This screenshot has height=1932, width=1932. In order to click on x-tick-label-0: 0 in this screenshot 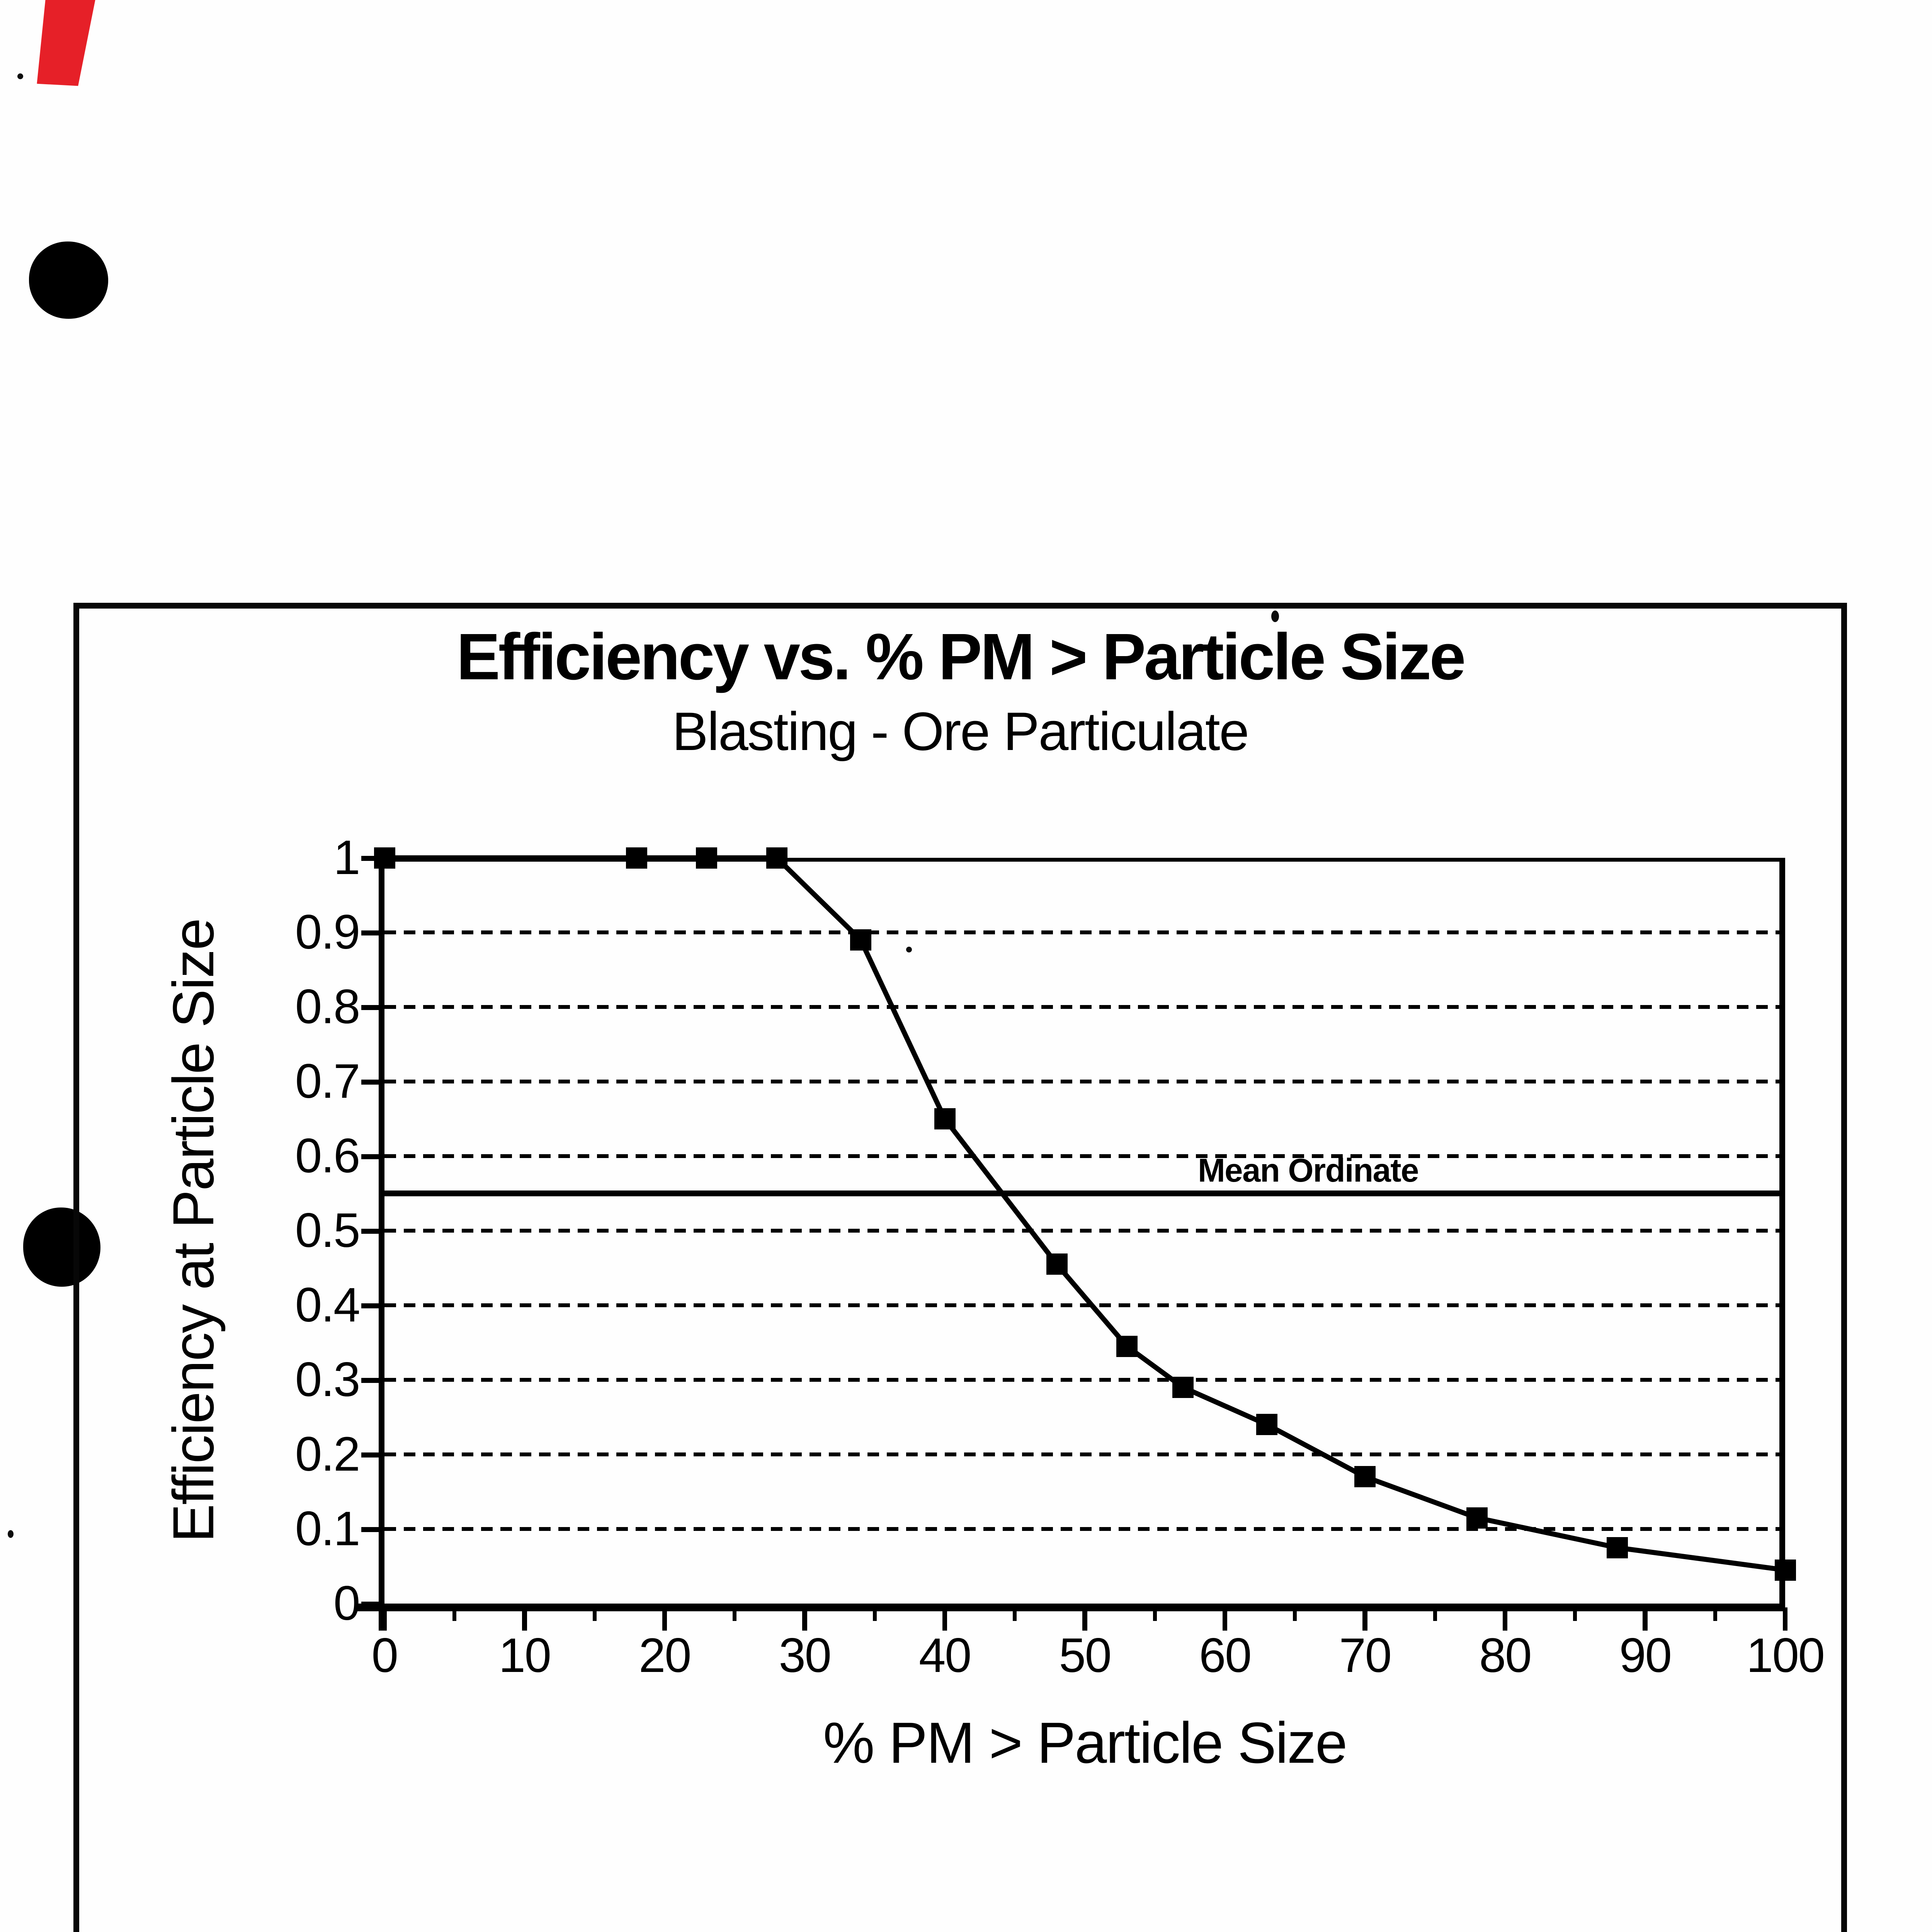, I will do `click(385, 1656)`.